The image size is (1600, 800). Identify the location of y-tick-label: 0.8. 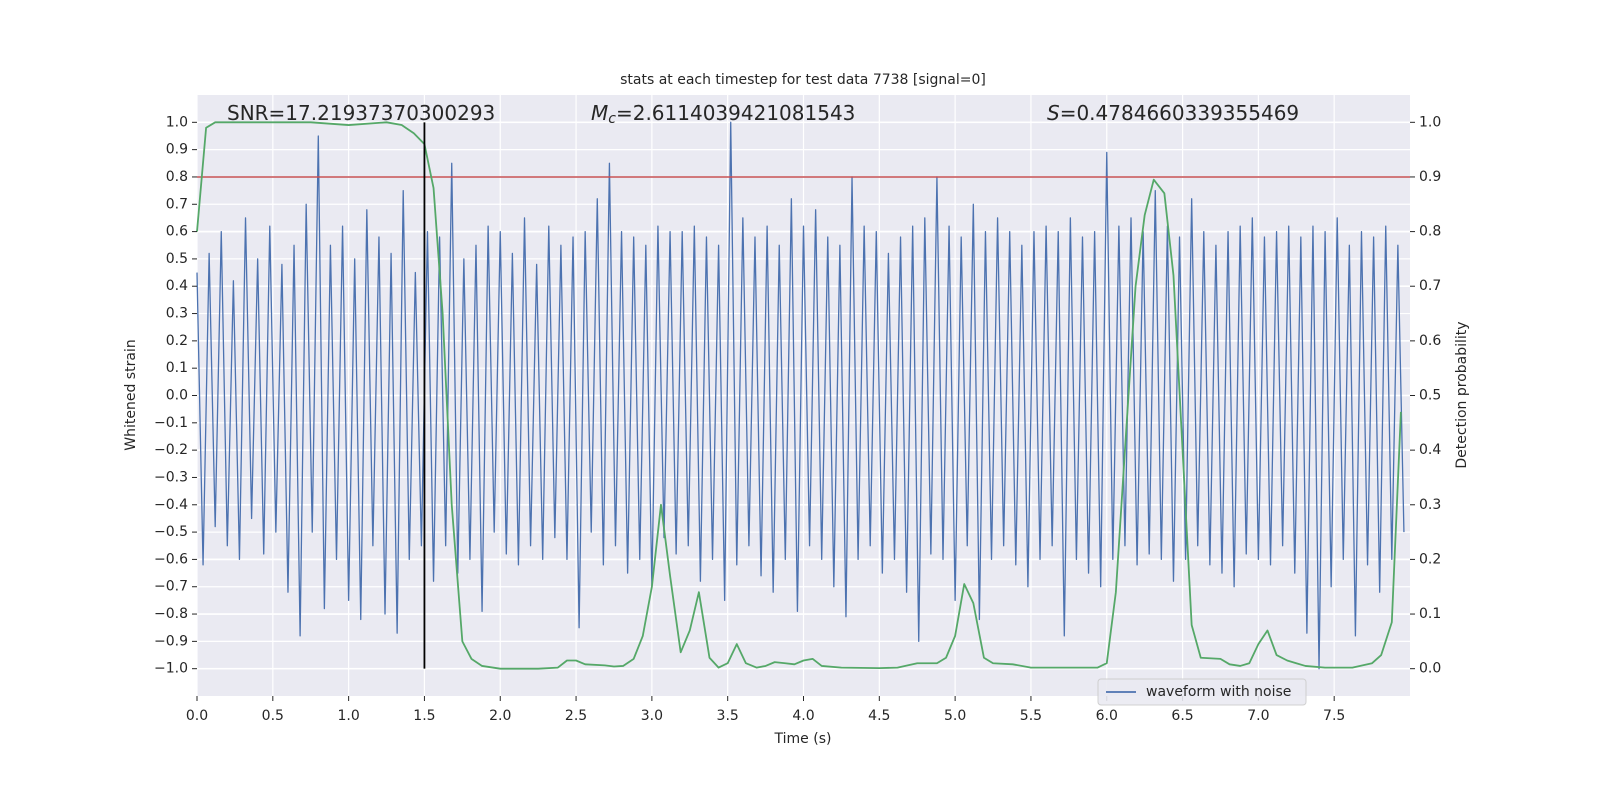
(177, 177).